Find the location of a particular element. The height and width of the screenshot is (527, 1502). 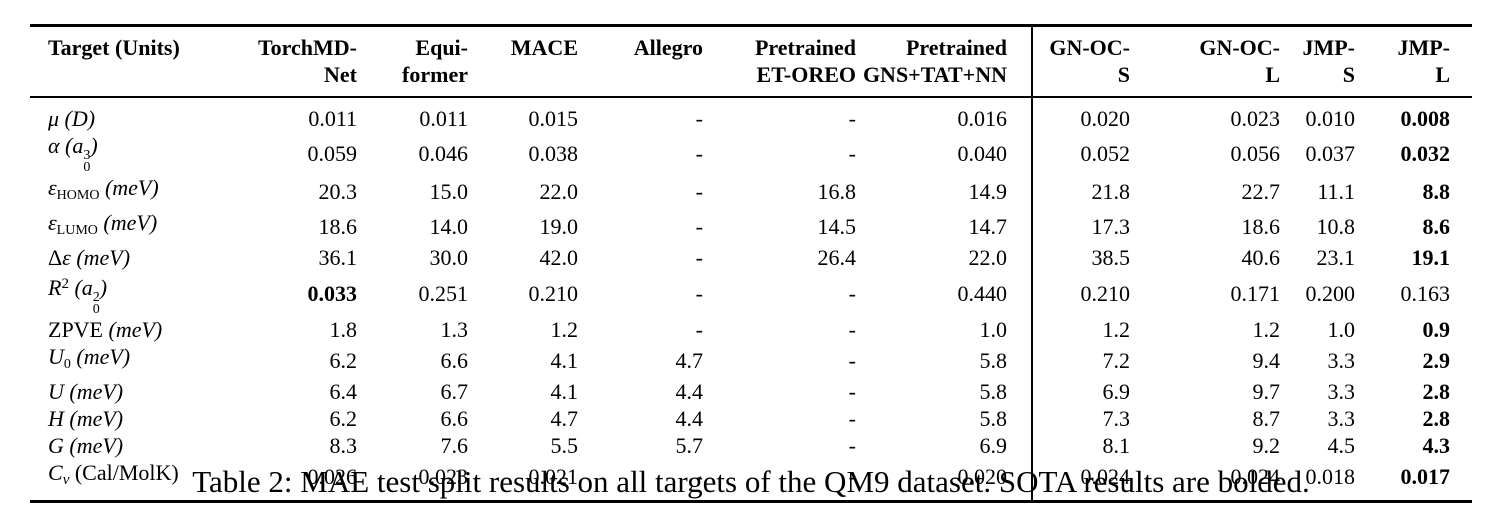

value-cell: 30.0 is located at coordinates (449, 257).